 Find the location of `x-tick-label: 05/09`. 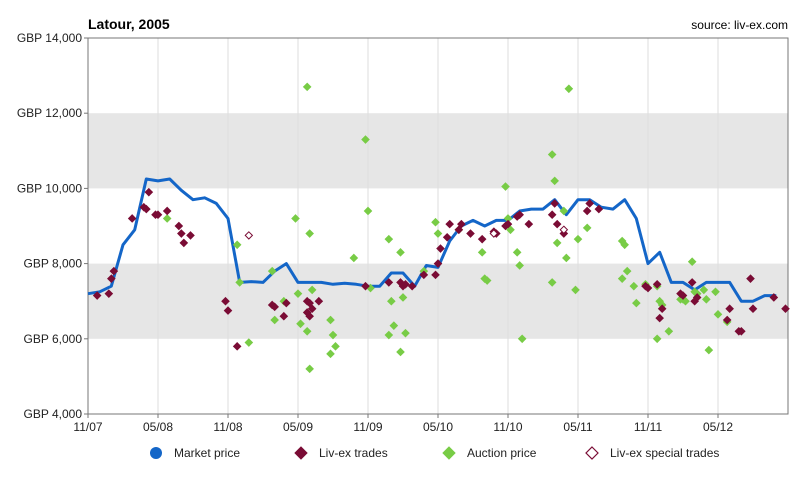

x-tick-label: 05/09 is located at coordinates (298, 427).